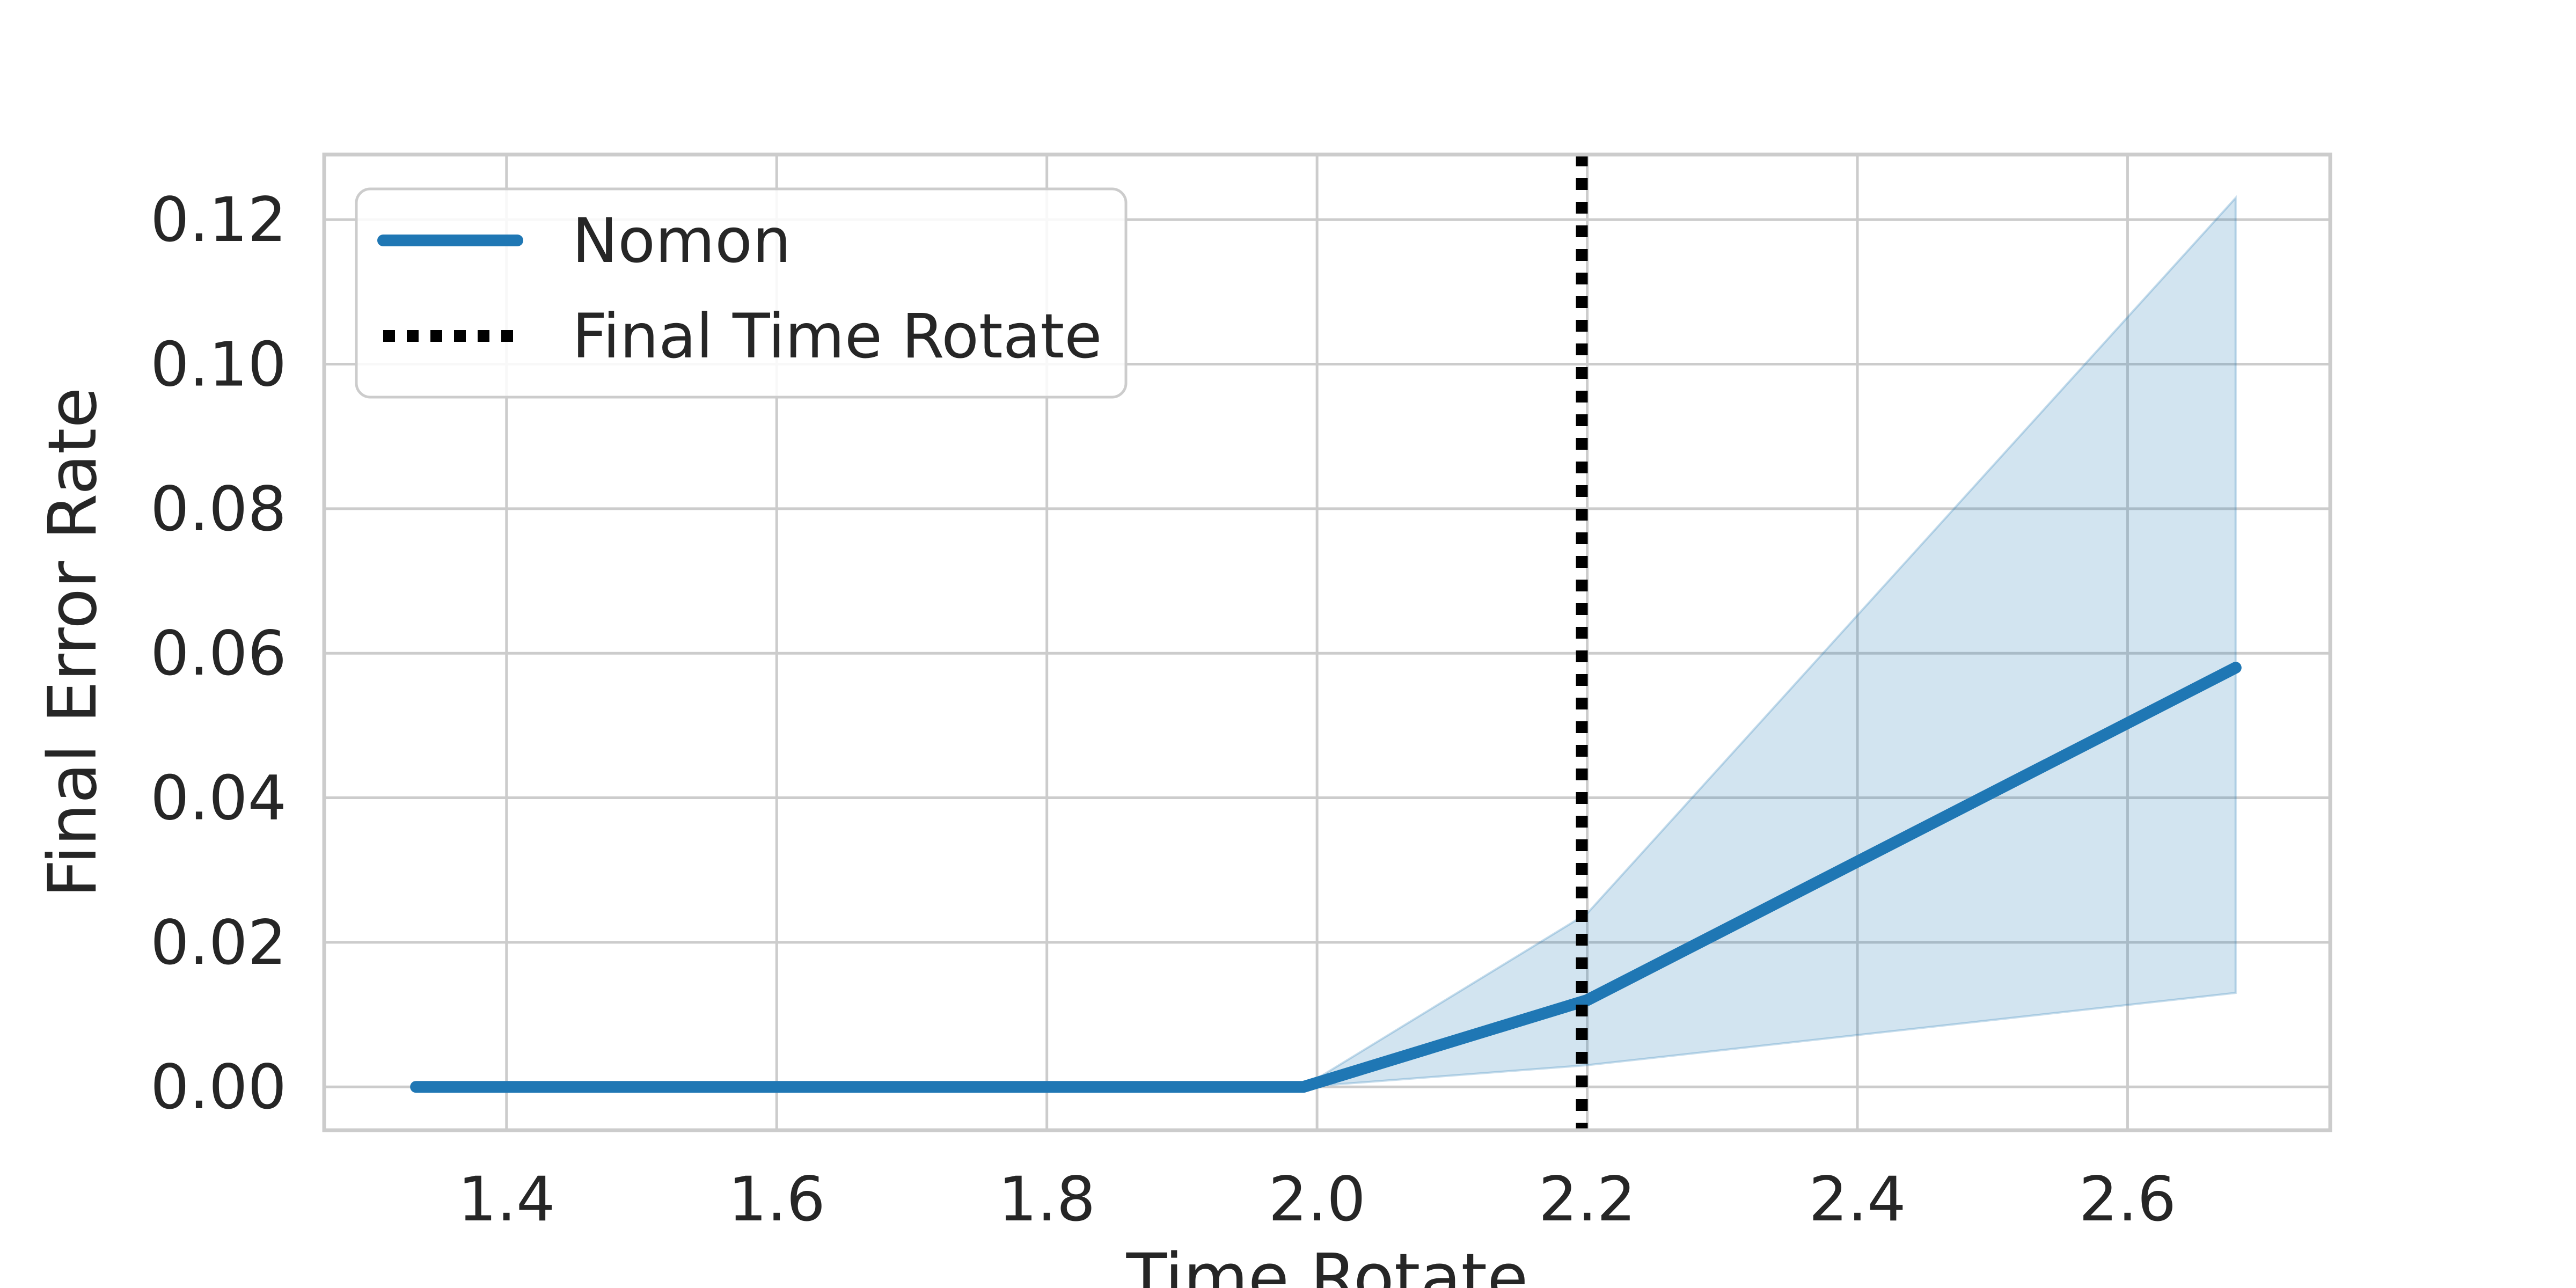 Image resolution: width=2576 pixels, height=1288 pixels. I want to click on x-tick-label: 2.0, so click(1316, 1199).